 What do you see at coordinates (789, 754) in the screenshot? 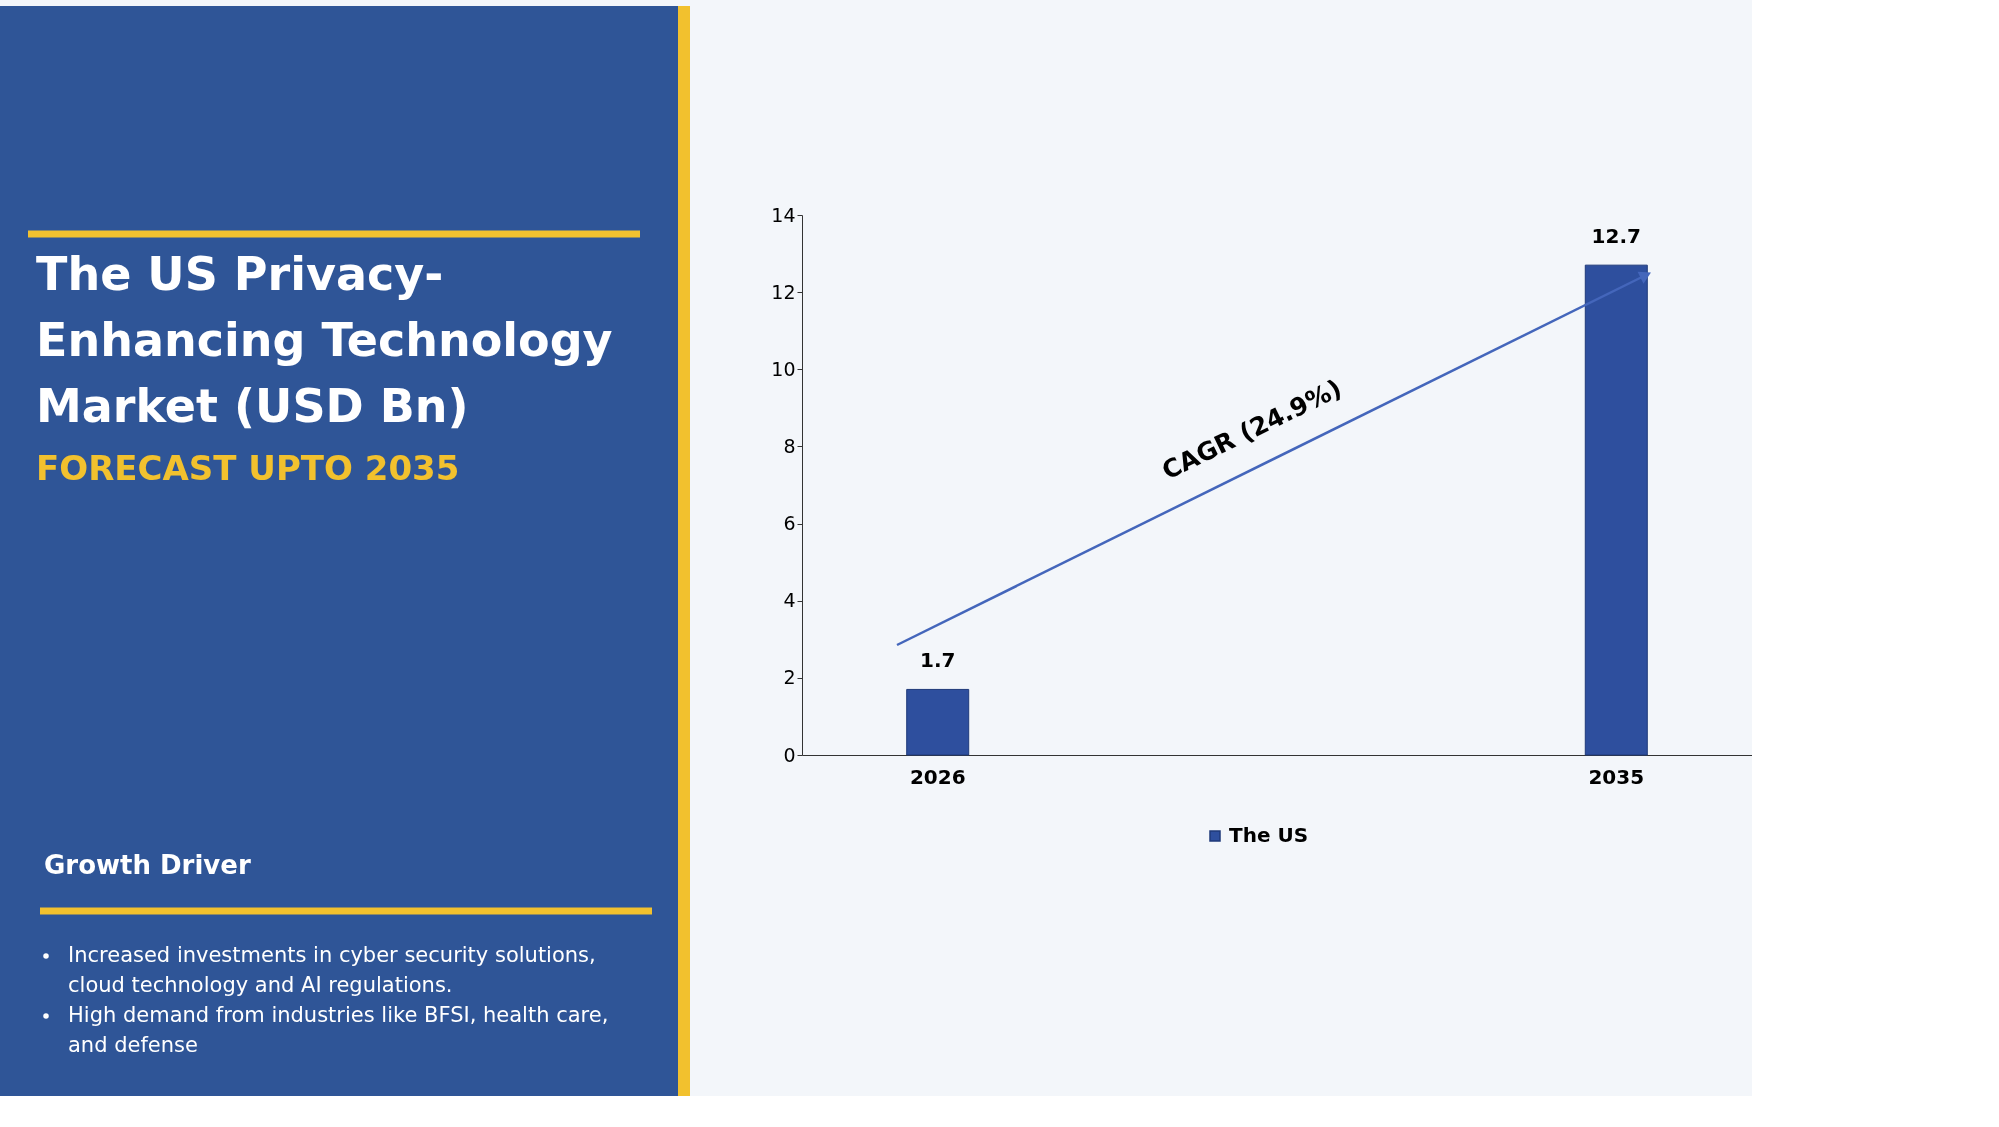
I see `y-tick-label: 0` at bounding box center [789, 754].